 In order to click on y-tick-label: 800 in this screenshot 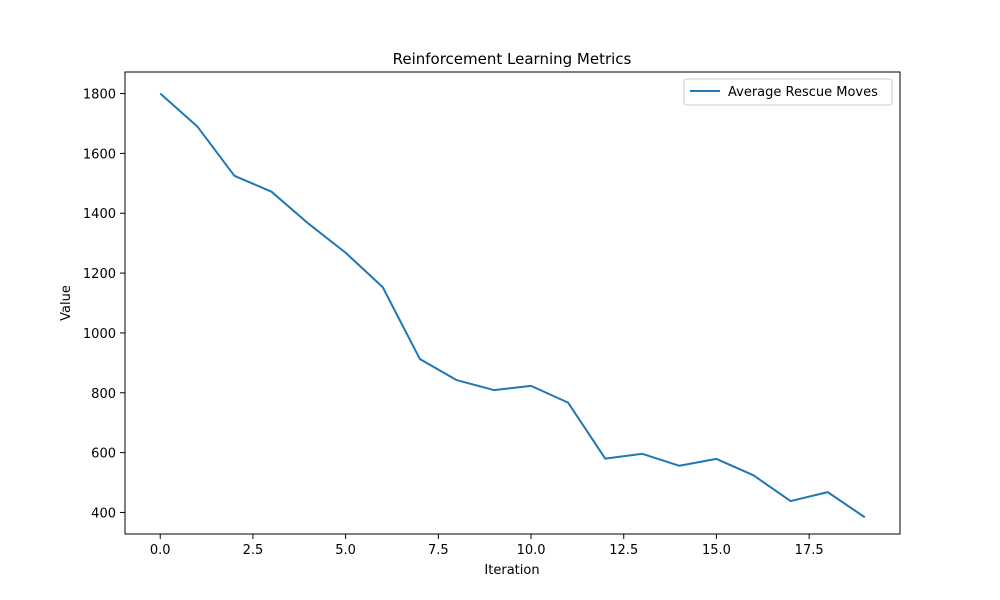, I will do `click(103, 394)`.